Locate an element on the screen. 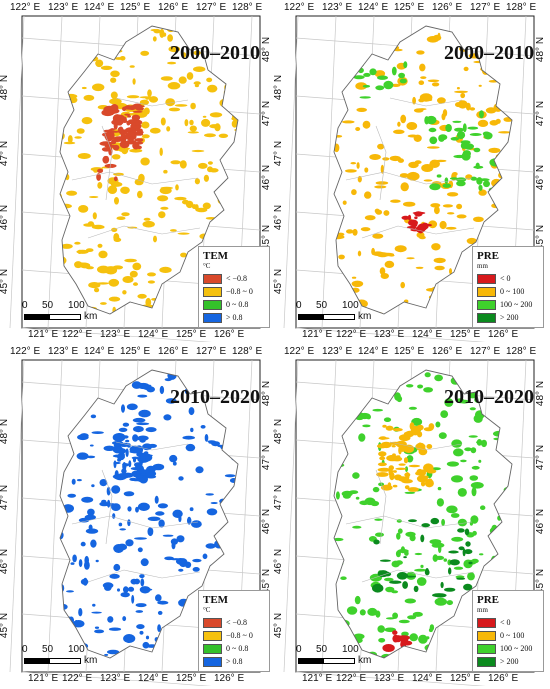  legend-swatch is located at coordinates (212, 622).